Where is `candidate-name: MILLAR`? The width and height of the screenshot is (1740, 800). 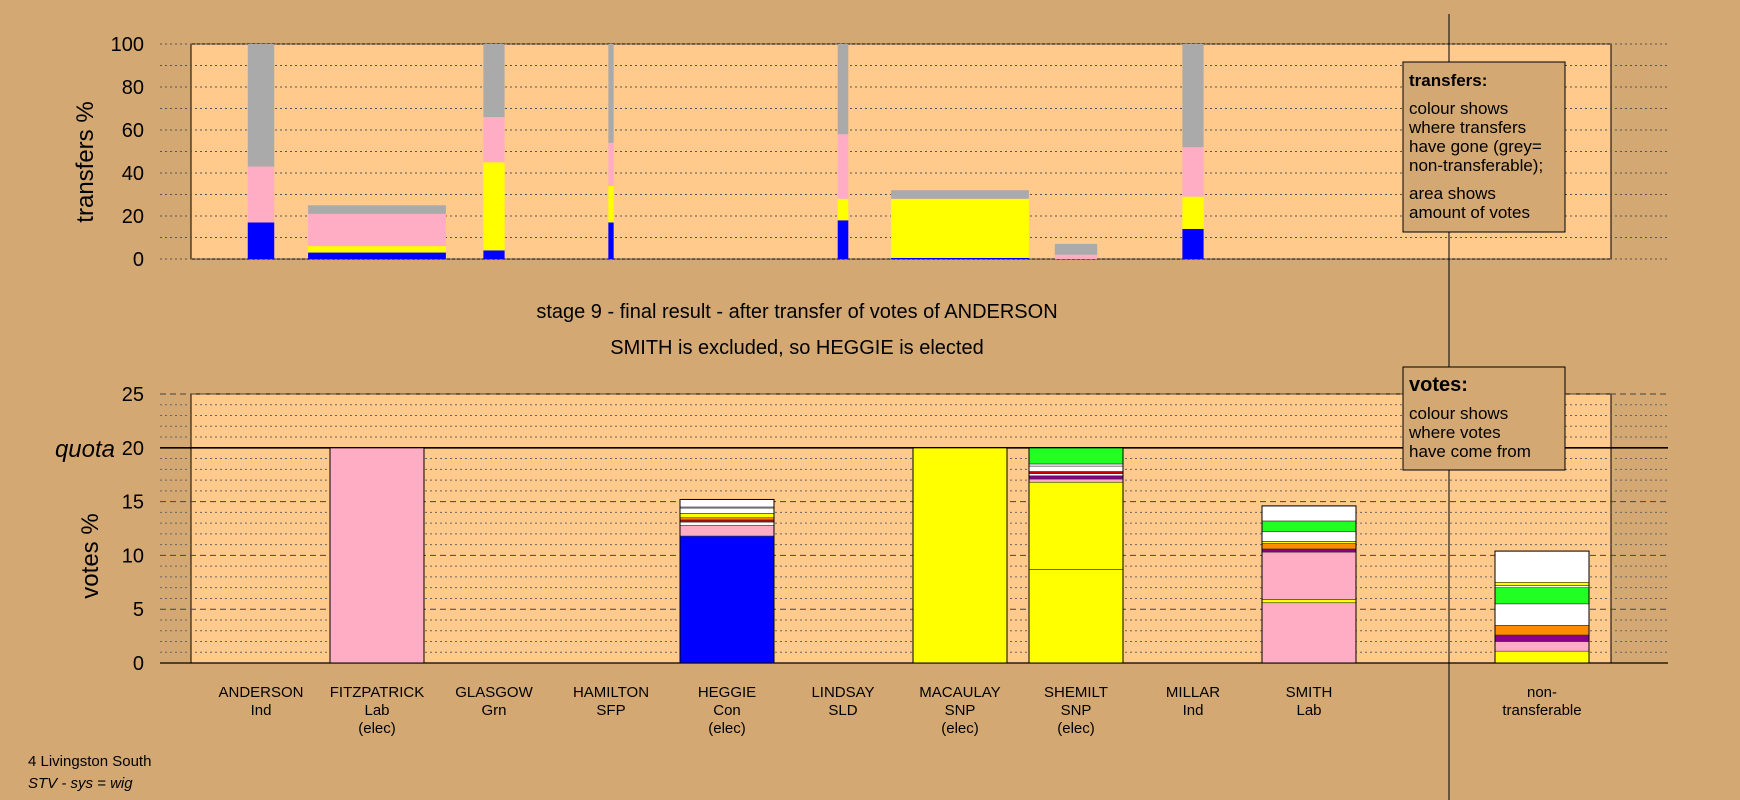
candidate-name: MILLAR is located at coordinates (1193, 692).